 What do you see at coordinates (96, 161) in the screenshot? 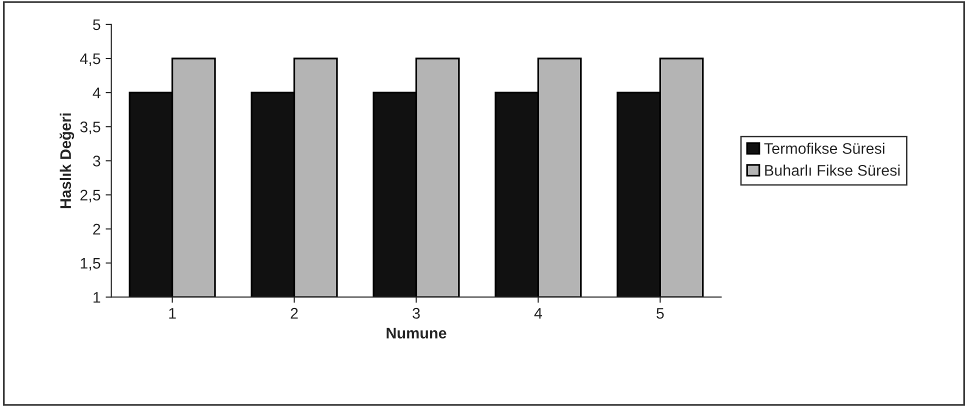
I see `y-tick-label: 3` at bounding box center [96, 161].